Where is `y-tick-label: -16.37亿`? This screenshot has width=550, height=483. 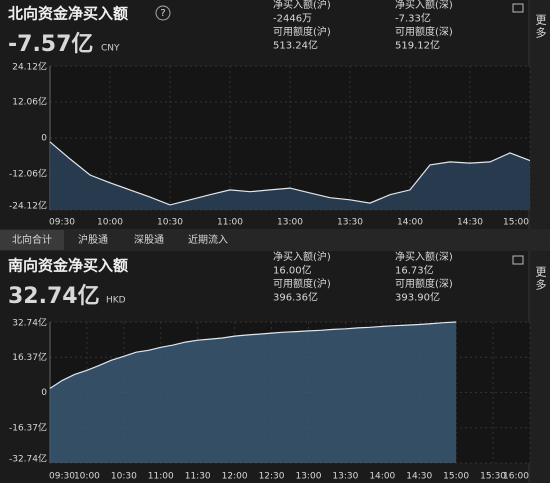 y-tick-label: -16.37亿 is located at coordinates (28, 427).